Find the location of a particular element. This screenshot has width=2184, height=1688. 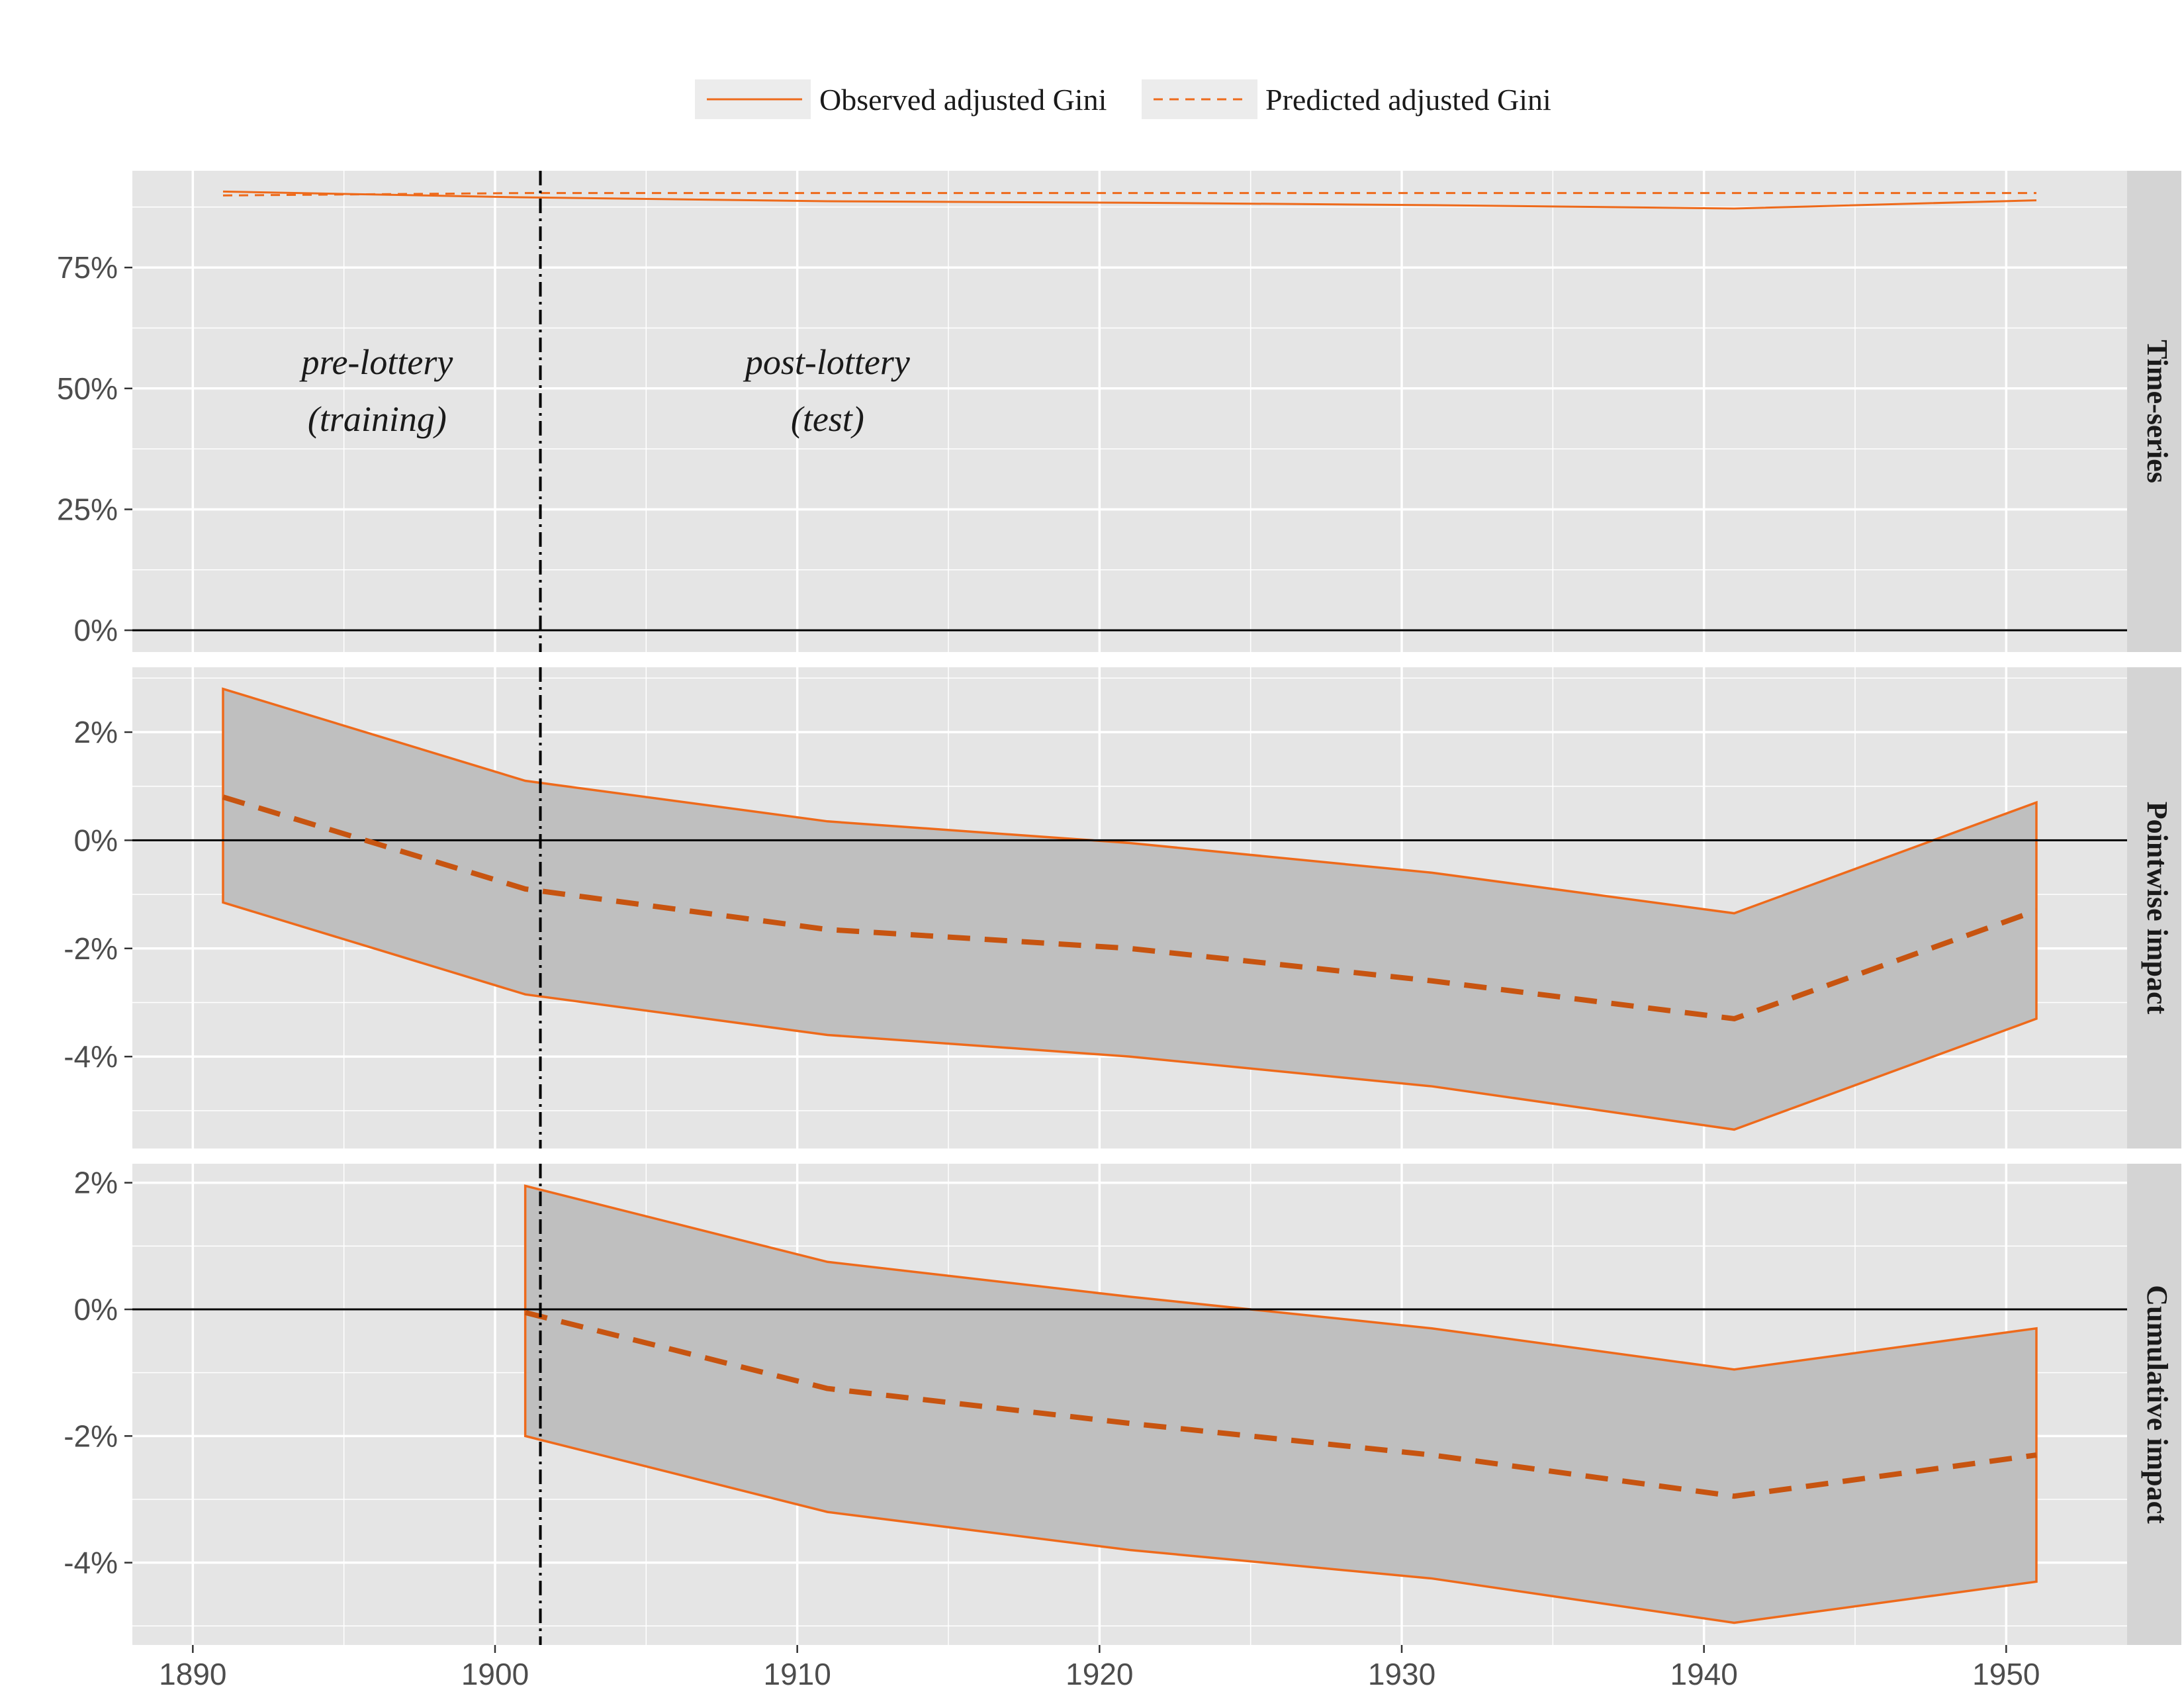

y-tick-label: 75% is located at coordinates (87, 267).